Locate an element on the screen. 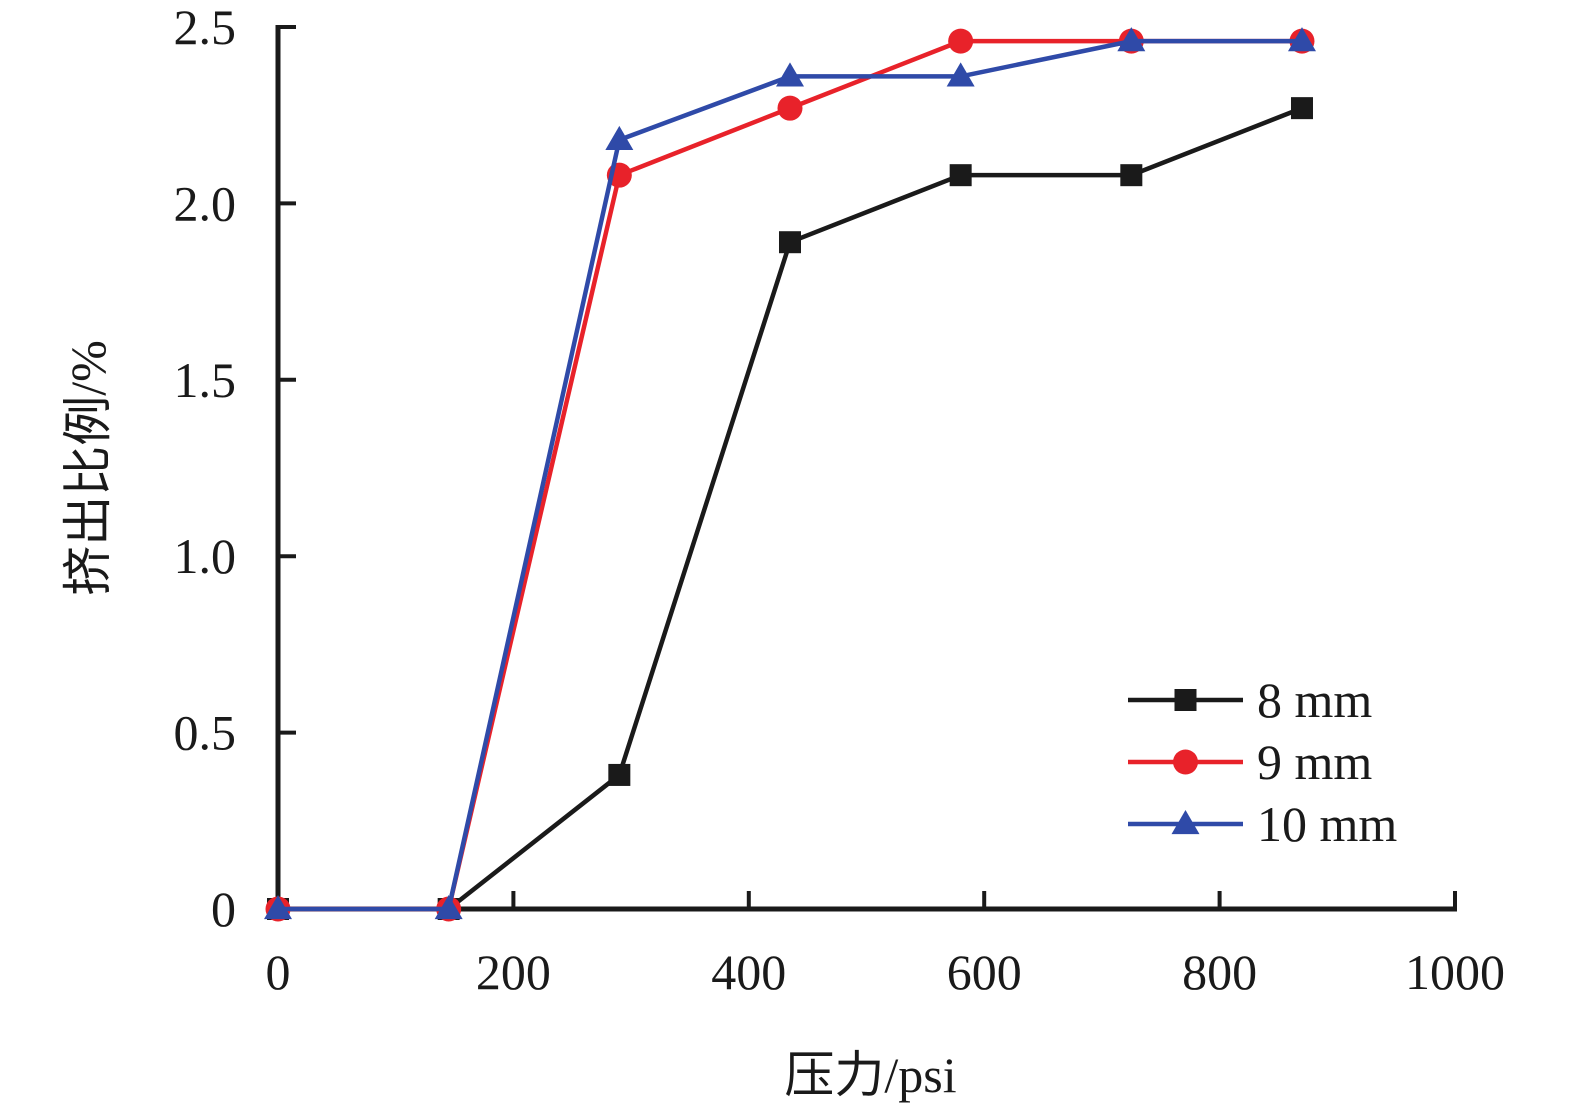 The width and height of the screenshot is (1575, 1119). y-tick-label: 2.0 is located at coordinates (205, 203).